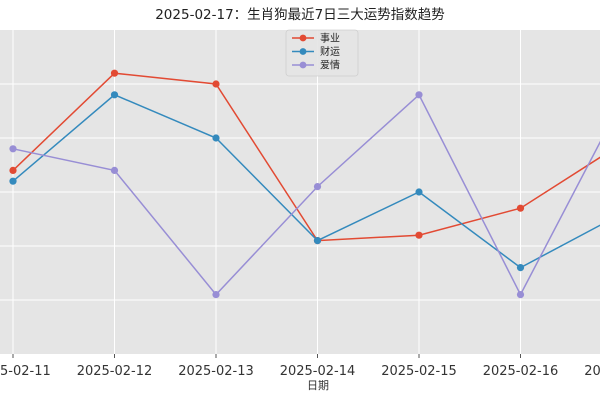 The height and width of the screenshot is (400, 600). What do you see at coordinates (300, 15) in the screenshot?
I see `chart-title: 2025-02-17：生肖狗最近7日三大运势指数趋势` at bounding box center [300, 15].